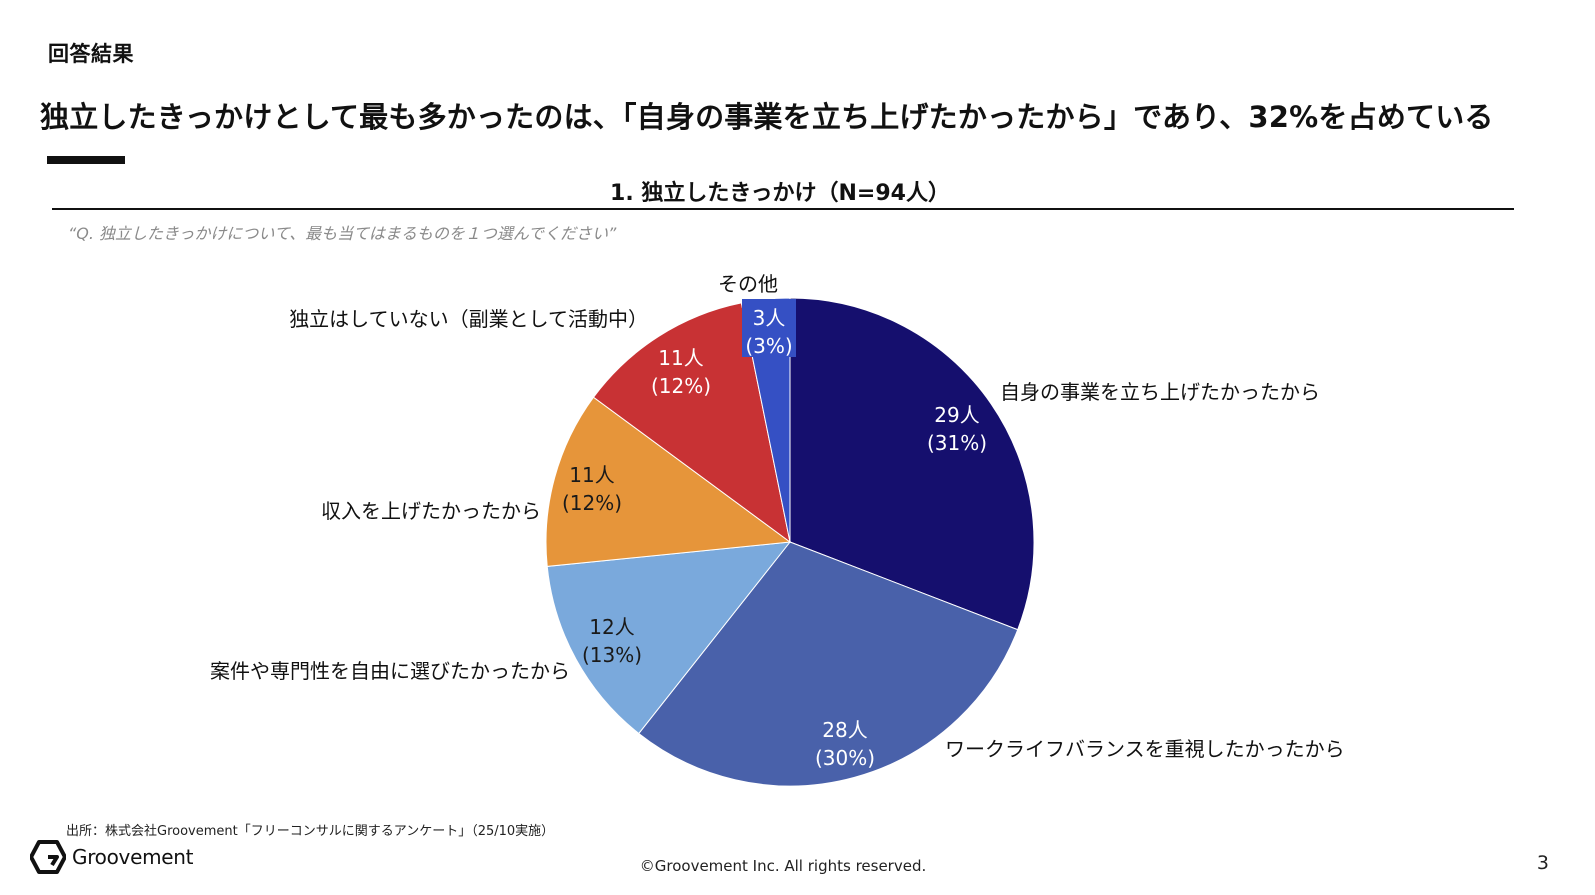 This screenshot has height=895, width=1595. I want to click on page-number: 3, so click(1542, 863).